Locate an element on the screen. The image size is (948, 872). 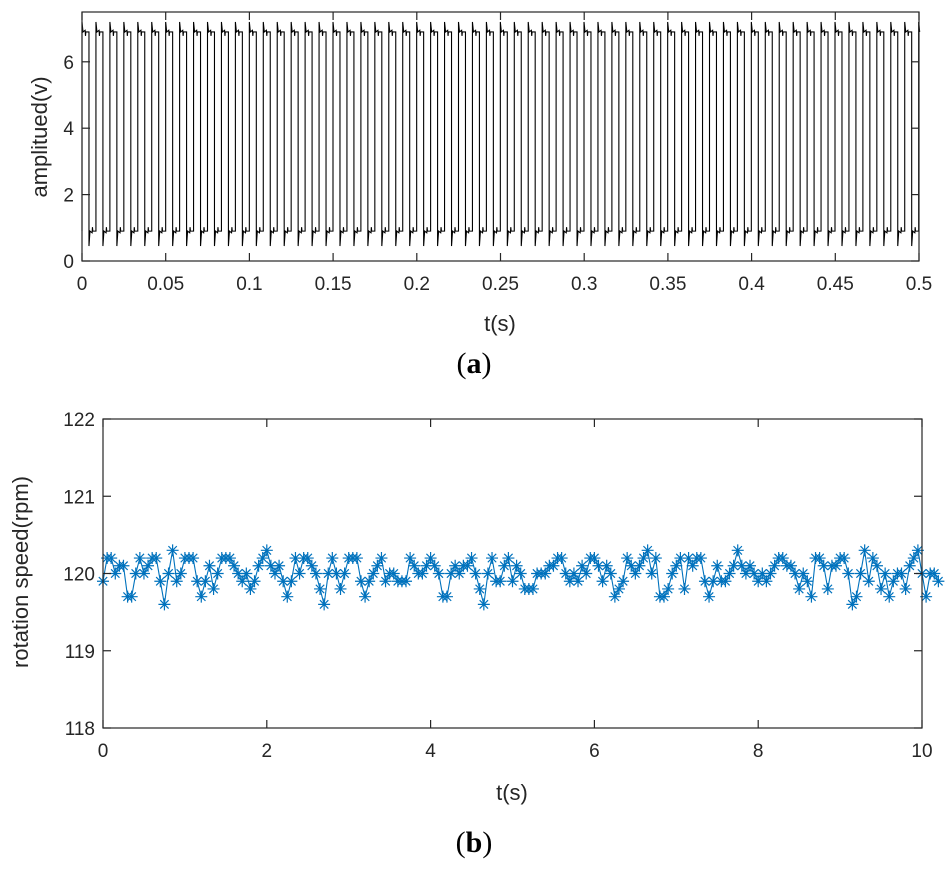
x-tick-label: 2 is located at coordinates (267, 751).